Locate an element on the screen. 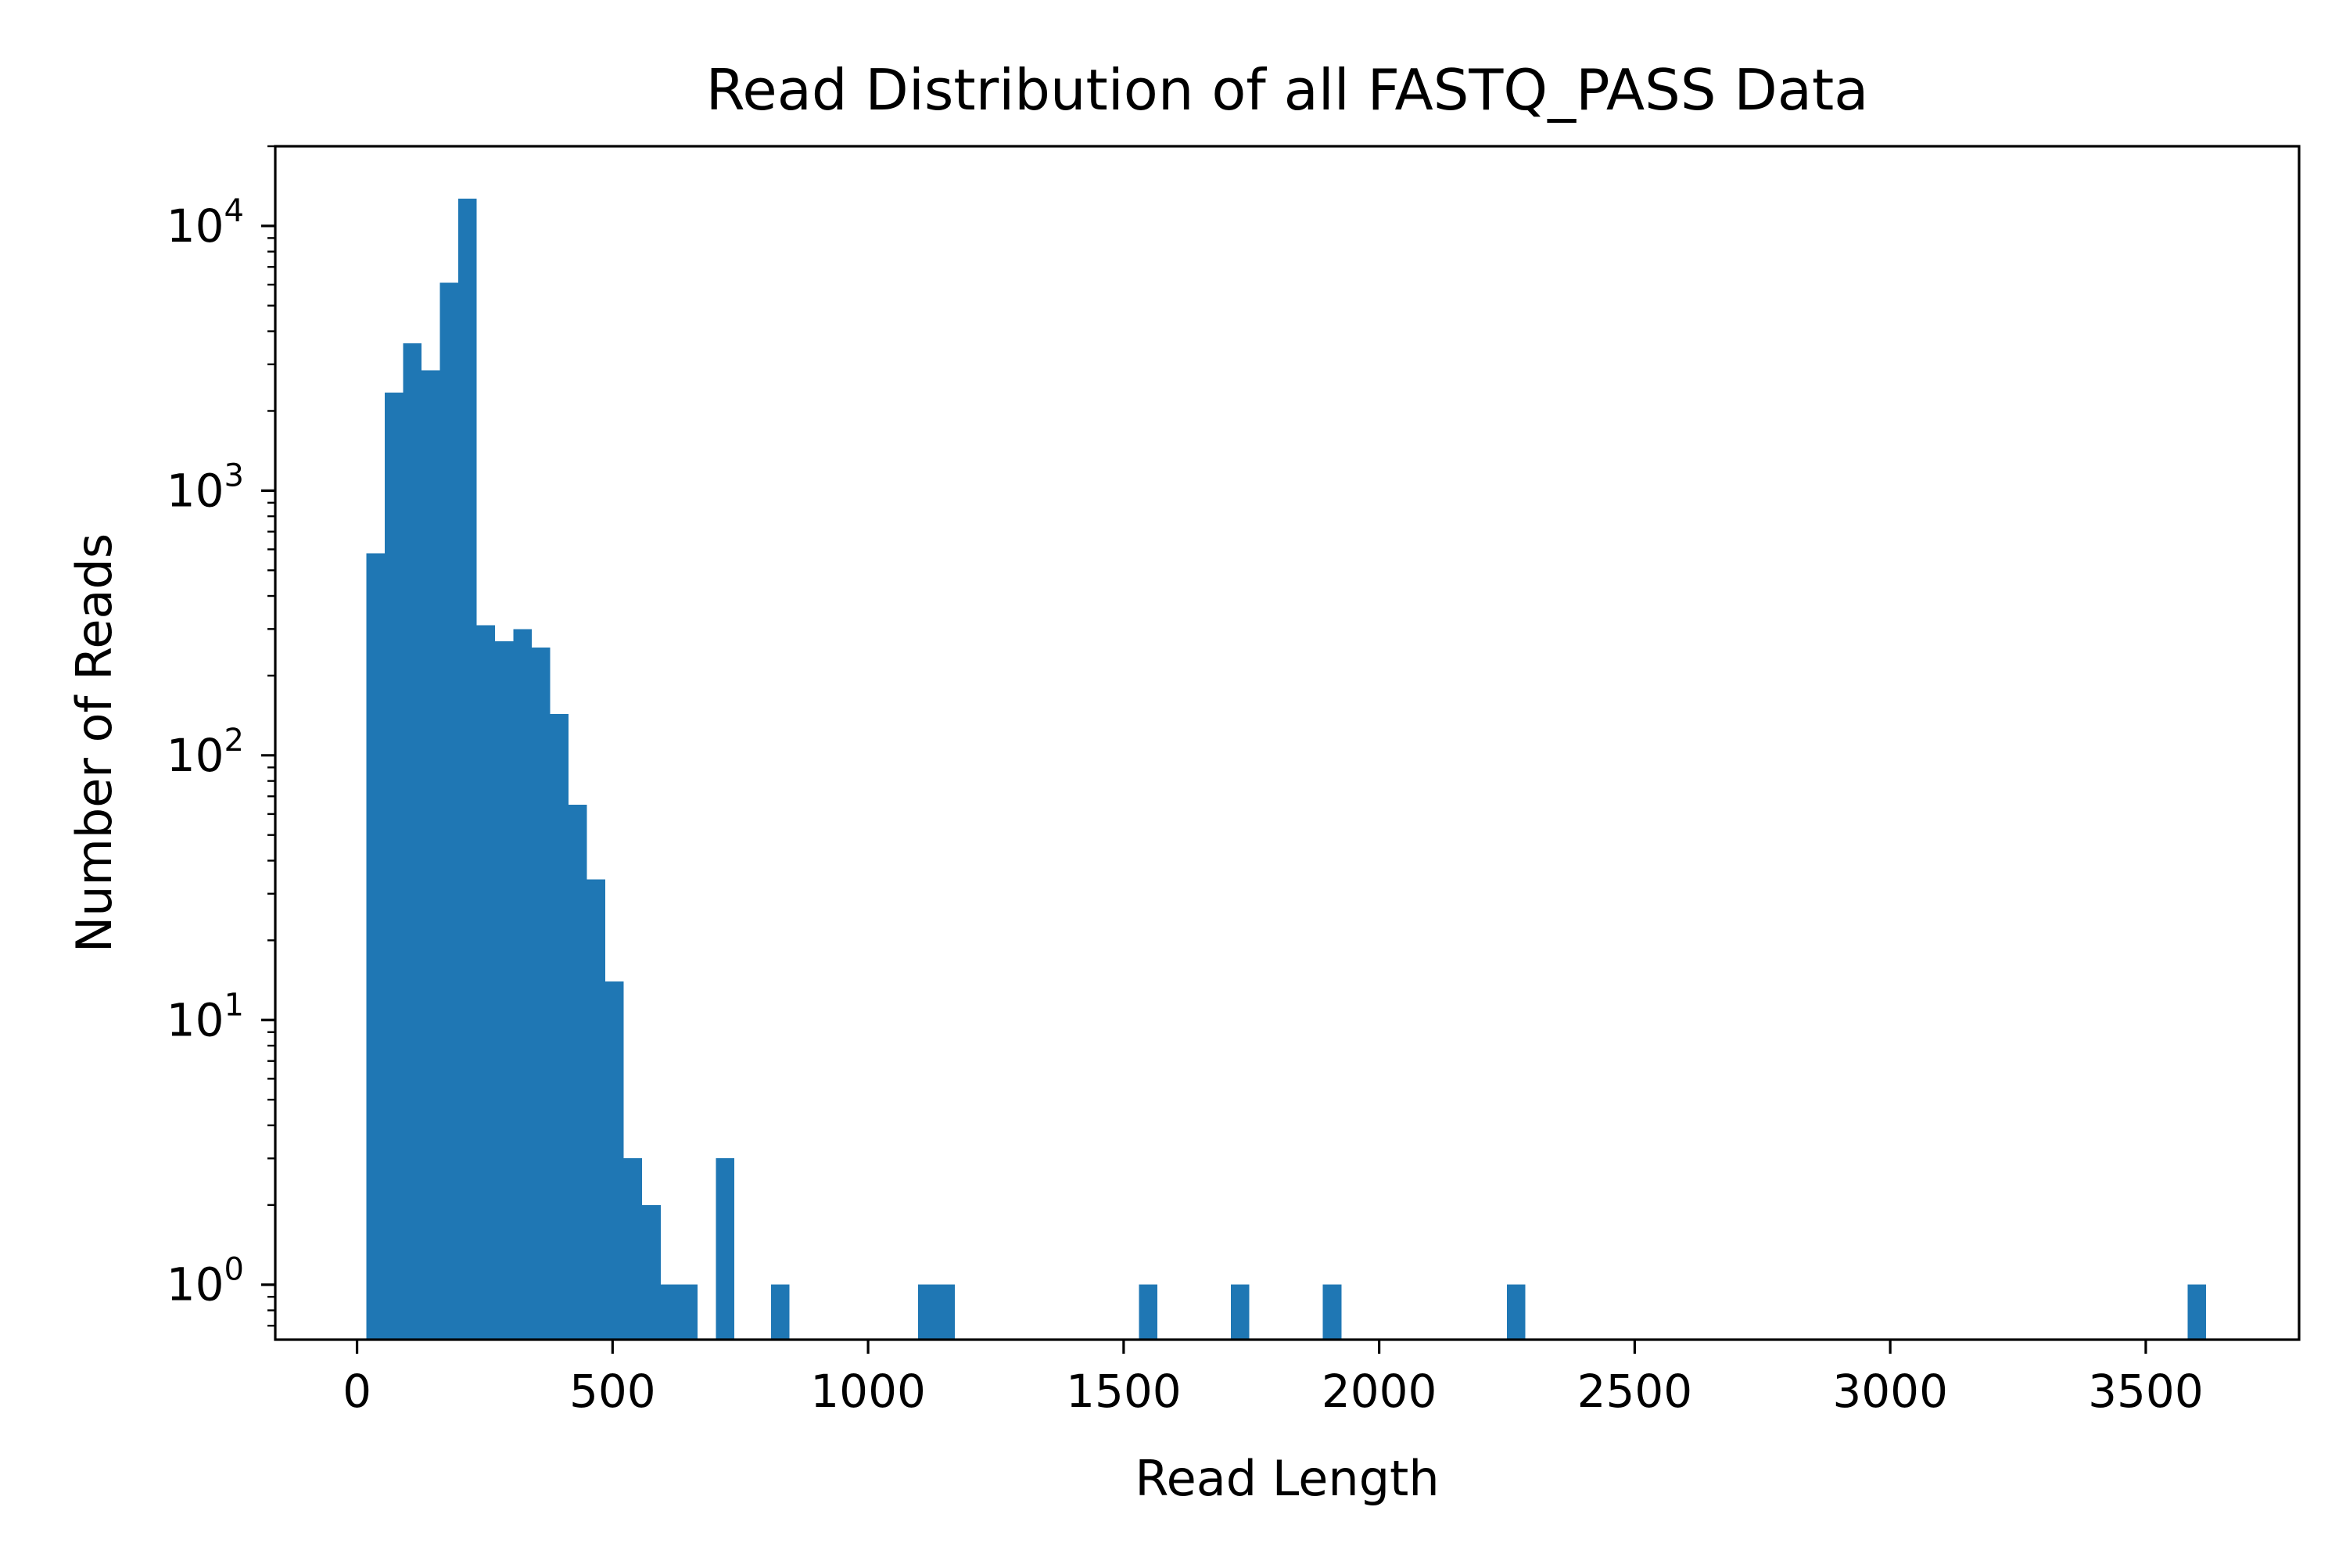  y-tick-label: 10² is located at coordinates (205, 752).